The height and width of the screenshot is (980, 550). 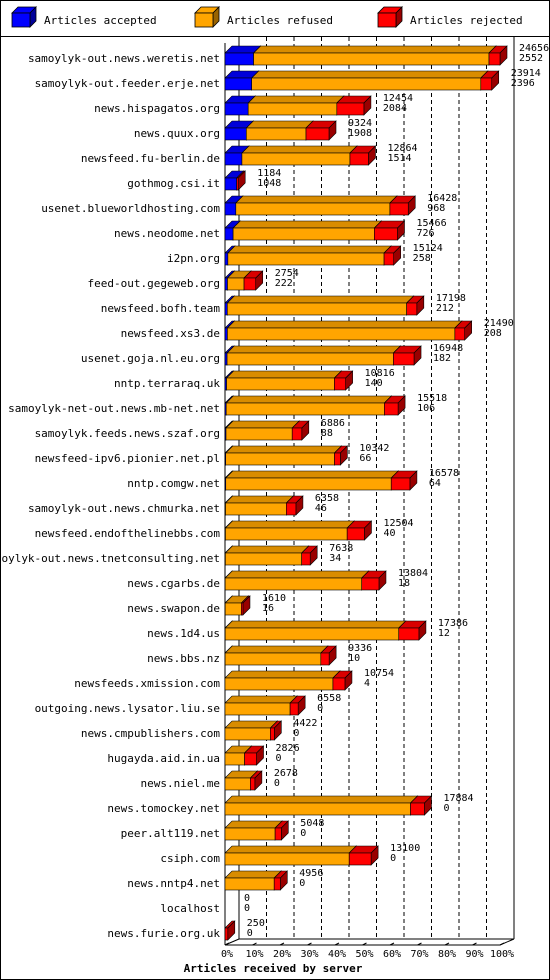 I want to click on offered-value: 12504, so click(x=398, y=523).